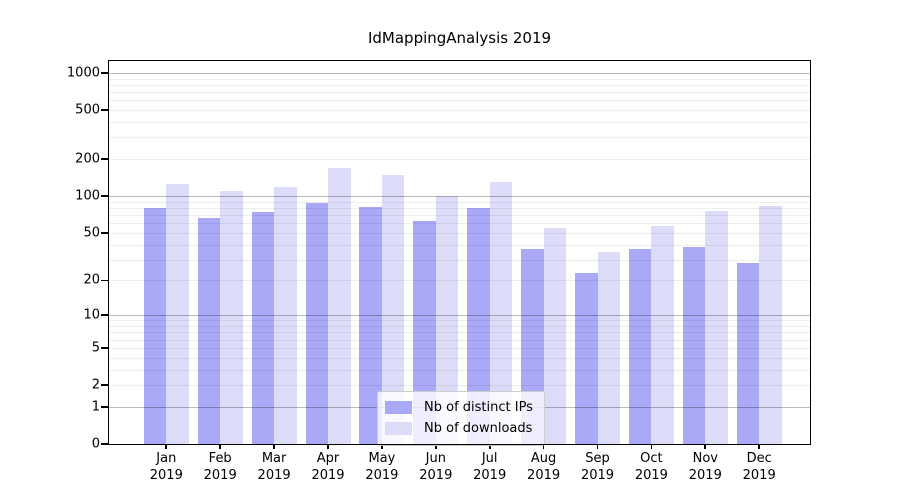 The width and height of the screenshot is (900, 500). I want to click on bar-distinct-ips-sep, so click(586, 358).